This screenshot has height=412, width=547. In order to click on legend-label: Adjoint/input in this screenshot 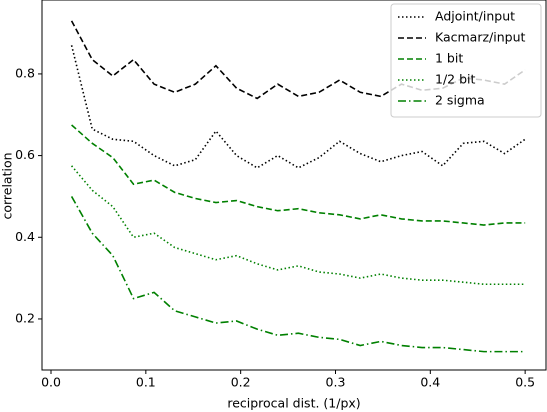, I will do `click(475, 16)`.